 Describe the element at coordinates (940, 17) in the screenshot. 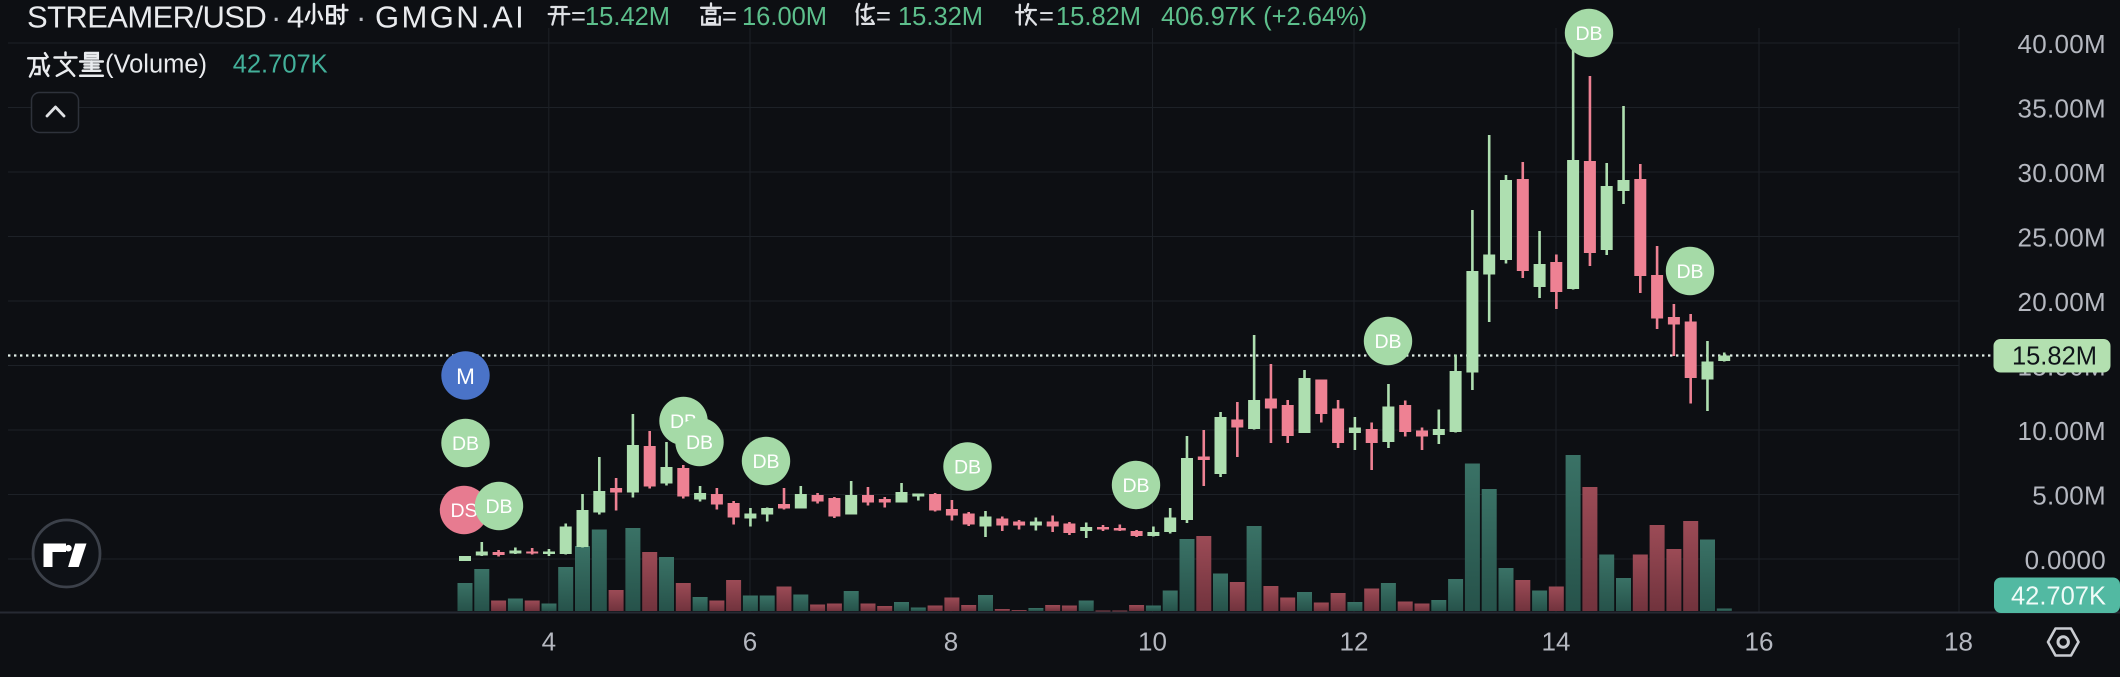

I see `svg-text: 15.32M` at that location.